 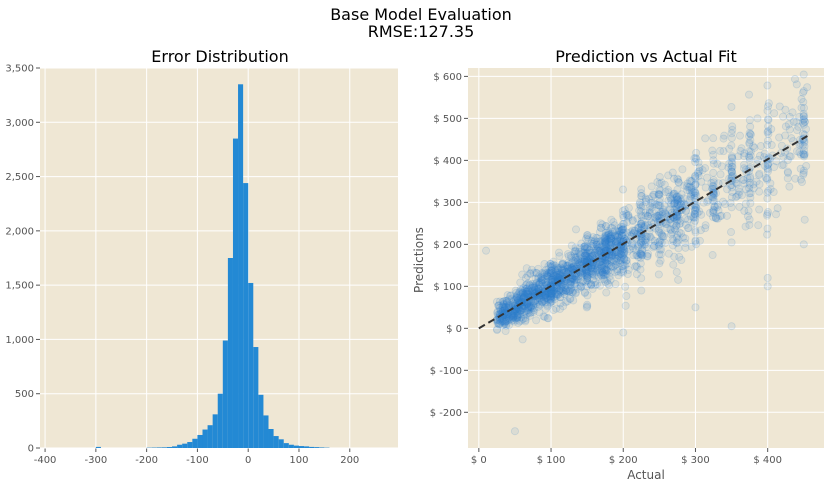 I want to click on scatter-xtick-label: $ 300, so click(x=695, y=460).